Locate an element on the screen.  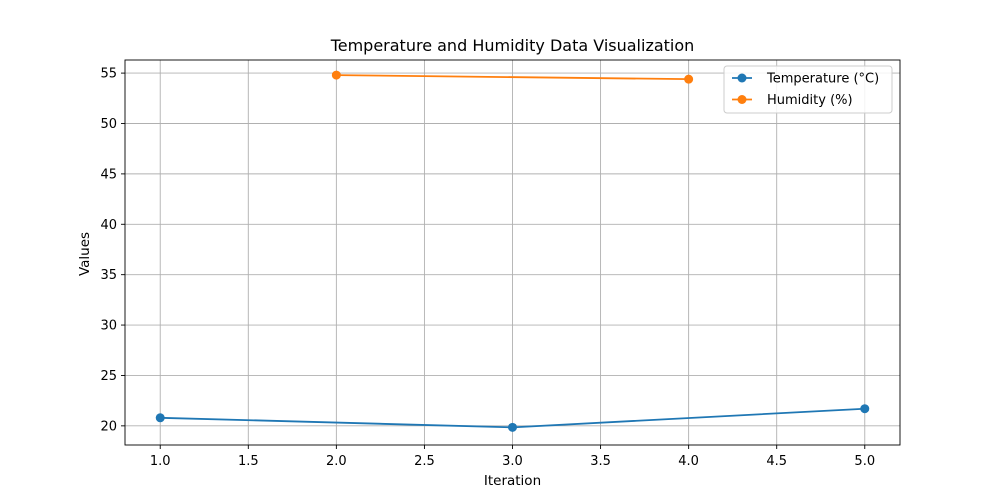
series-line is located at coordinates (512, 77).